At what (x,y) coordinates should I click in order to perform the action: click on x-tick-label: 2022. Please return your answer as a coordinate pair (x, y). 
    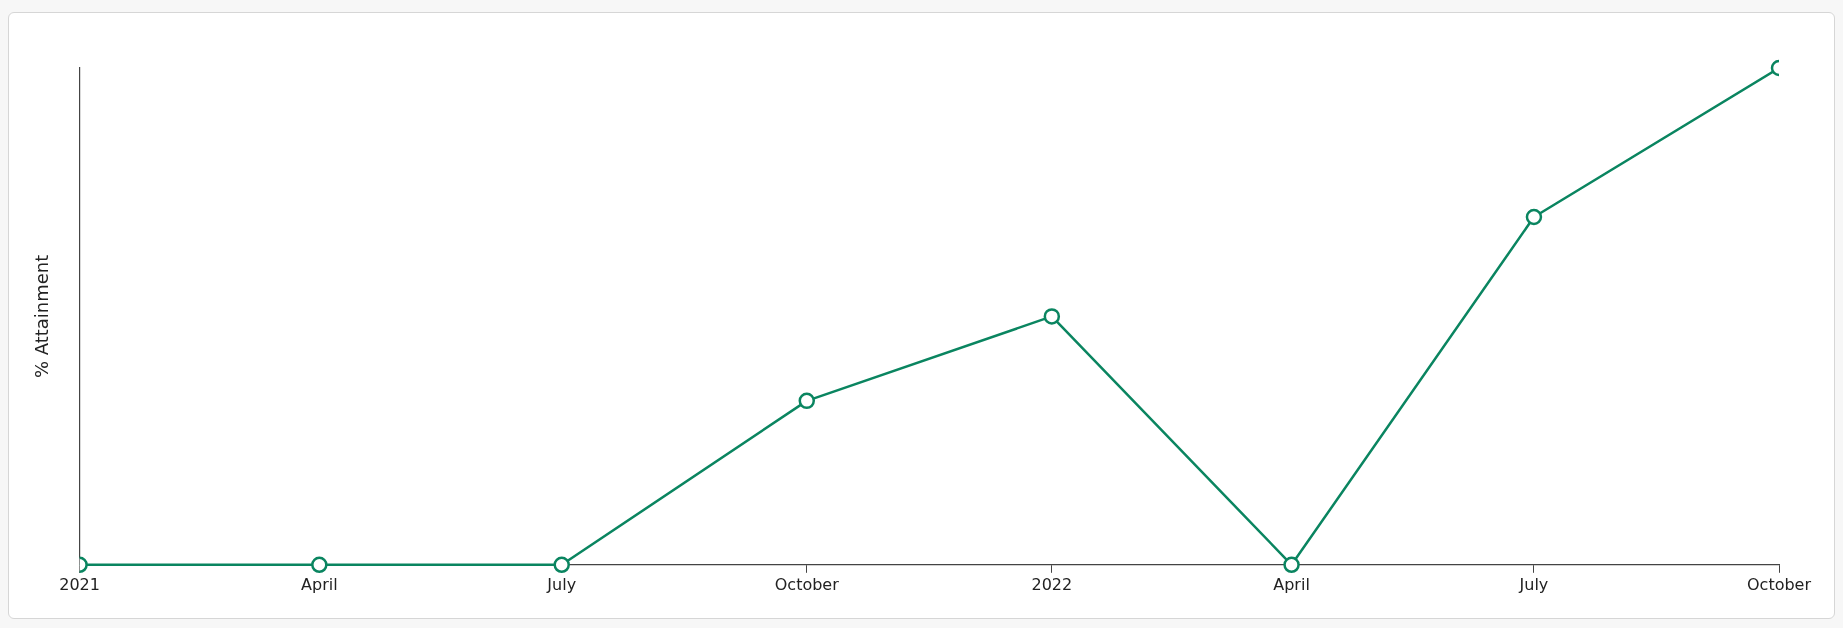
    Looking at the image, I should click on (1052, 584).